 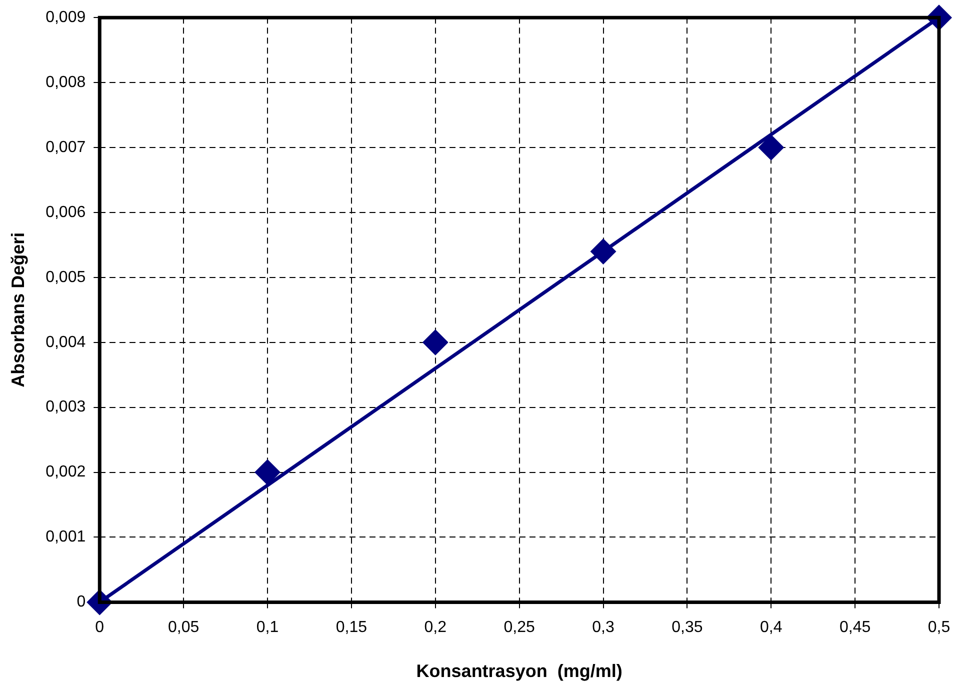 I want to click on x-tick-label: 0,3, so click(x=603, y=627).